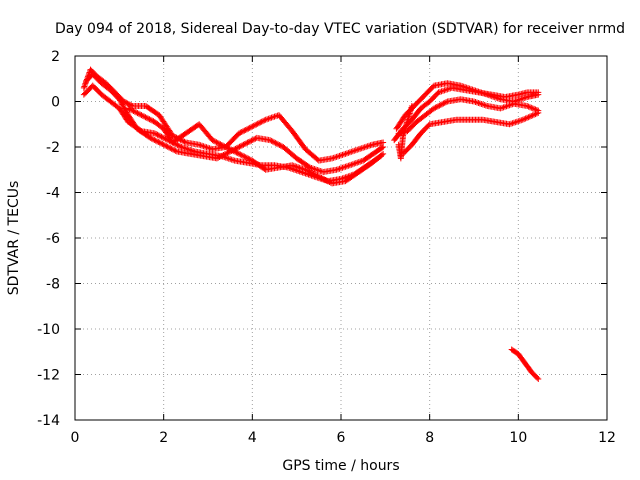 This screenshot has width=640, height=480. What do you see at coordinates (55, 103) in the screenshot?
I see `y-tick-label: 0` at bounding box center [55, 103].